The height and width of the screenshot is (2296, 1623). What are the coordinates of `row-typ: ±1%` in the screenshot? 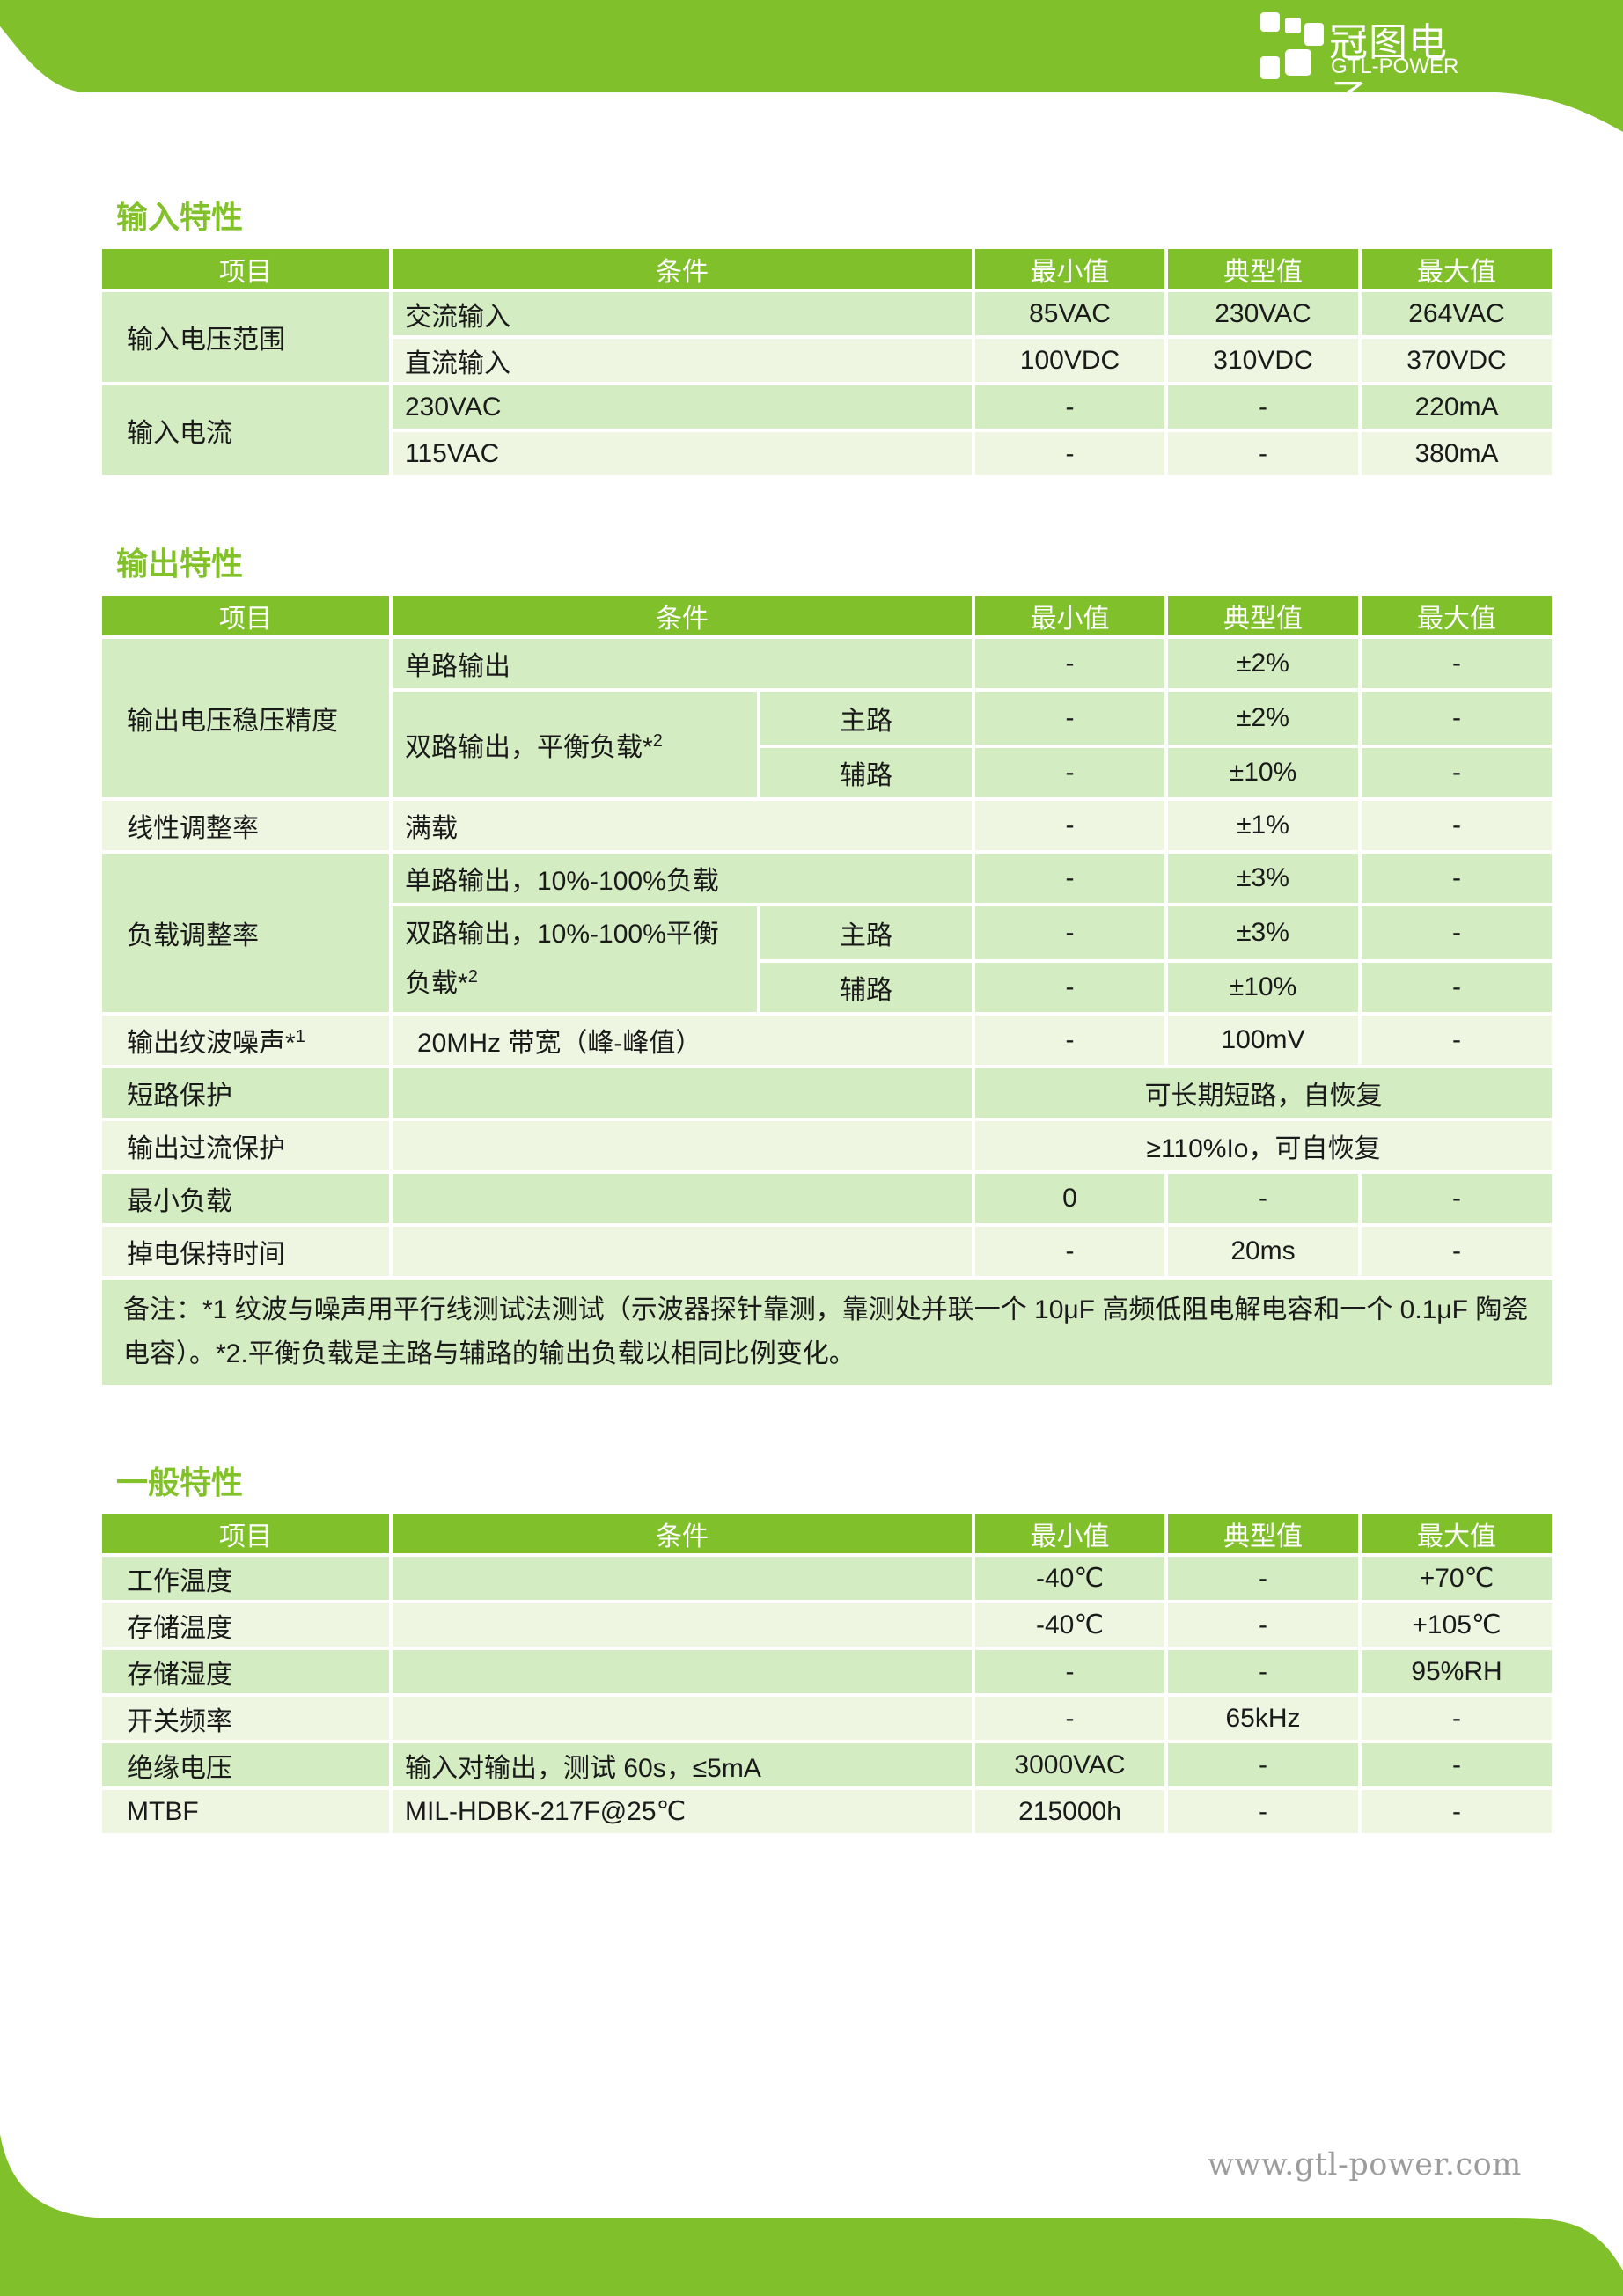 It's located at (1263, 825).